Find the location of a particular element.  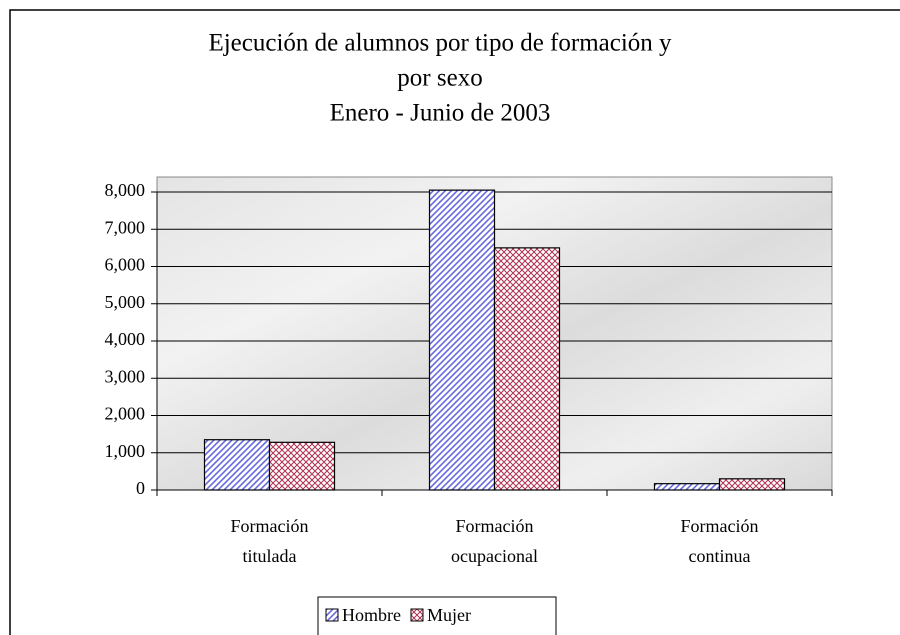

x-tick-label: Formación titulada is located at coordinates (270, 541).